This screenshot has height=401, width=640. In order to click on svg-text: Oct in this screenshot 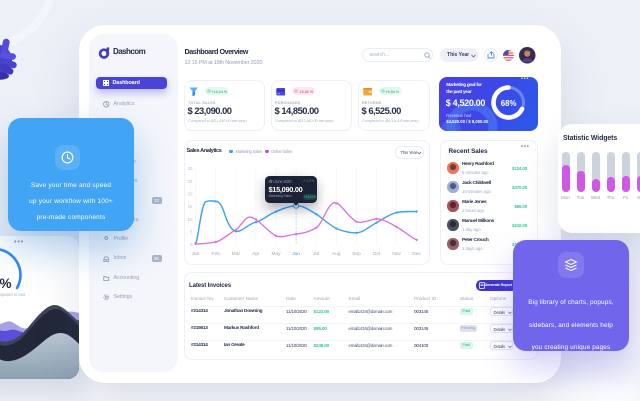, I will do `click(377, 254)`.